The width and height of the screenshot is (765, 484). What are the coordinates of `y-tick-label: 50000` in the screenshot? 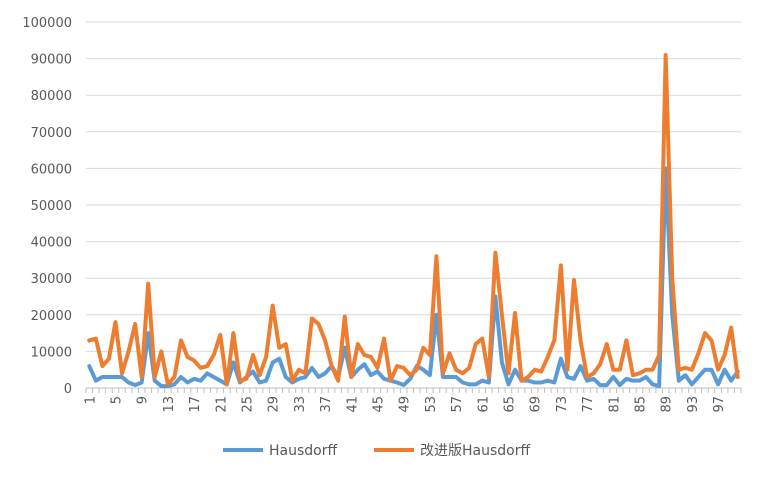 It's located at (51, 206).